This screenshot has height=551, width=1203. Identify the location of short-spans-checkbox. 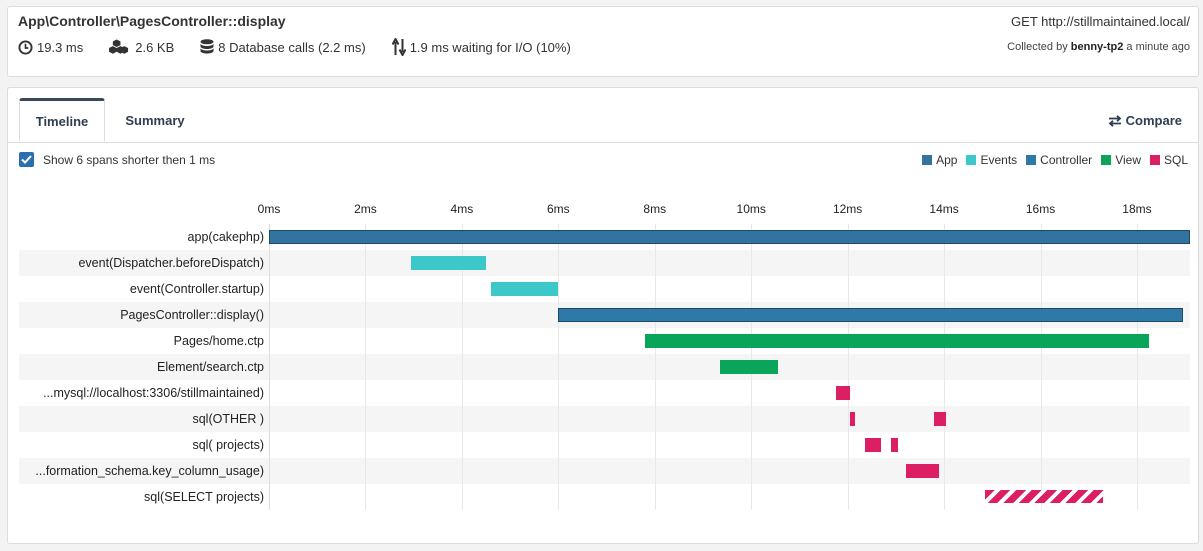
(26, 159).